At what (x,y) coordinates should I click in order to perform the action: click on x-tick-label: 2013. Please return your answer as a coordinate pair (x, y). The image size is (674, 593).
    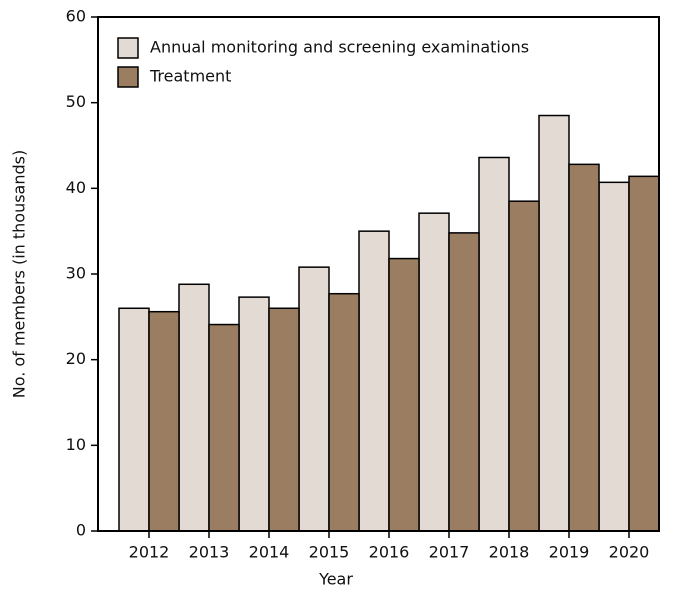
    Looking at the image, I should click on (209, 552).